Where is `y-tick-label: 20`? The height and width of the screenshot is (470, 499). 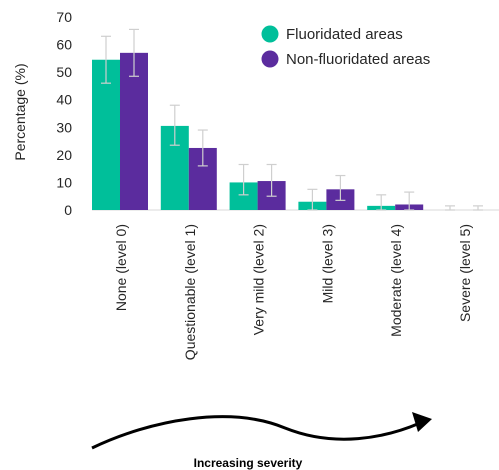 y-tick-label: 20 is located at coordinates (64, 155).